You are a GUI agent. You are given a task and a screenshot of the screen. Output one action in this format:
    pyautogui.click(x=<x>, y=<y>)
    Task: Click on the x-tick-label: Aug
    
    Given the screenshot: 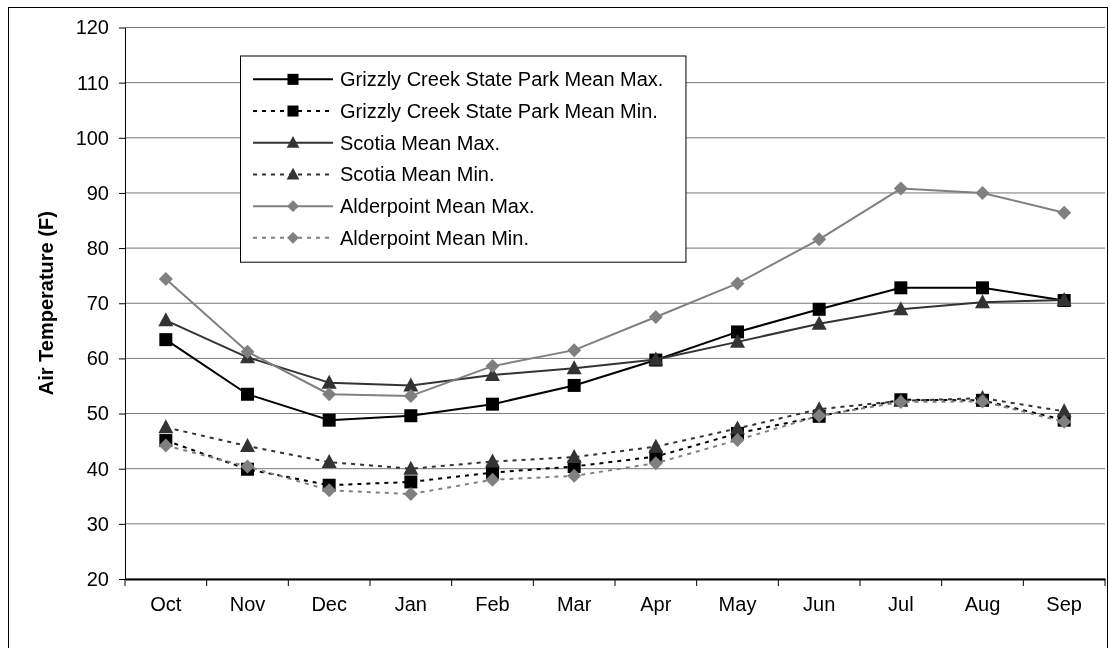 What is the action you would take?
    pyautogui.click(x=982, y=604)
    